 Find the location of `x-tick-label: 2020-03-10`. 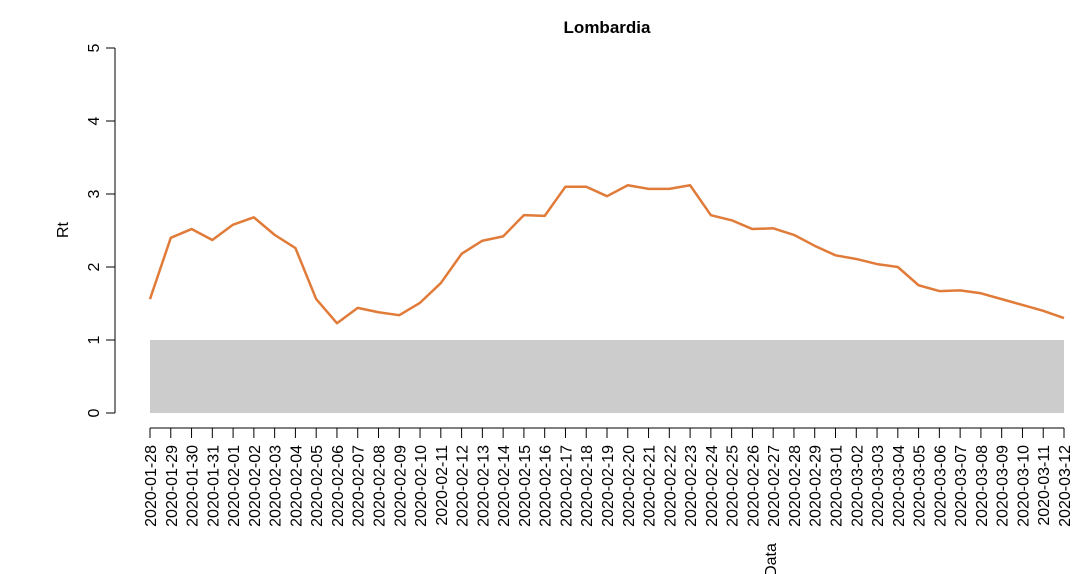

x-tick-label: 2020-03-10 is located at coordinates (1023, 486).